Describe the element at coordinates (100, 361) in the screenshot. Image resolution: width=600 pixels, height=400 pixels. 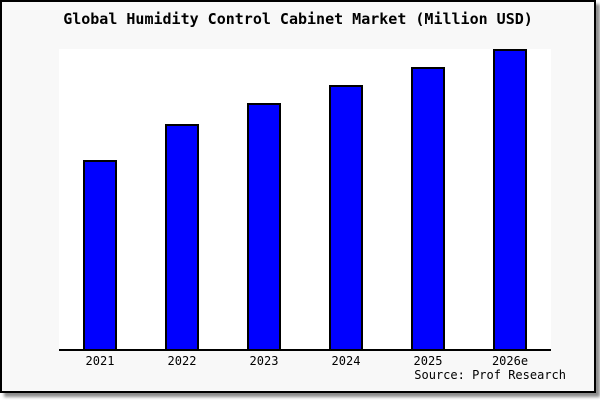
I see `x-tick-2021: 2021` at that location.